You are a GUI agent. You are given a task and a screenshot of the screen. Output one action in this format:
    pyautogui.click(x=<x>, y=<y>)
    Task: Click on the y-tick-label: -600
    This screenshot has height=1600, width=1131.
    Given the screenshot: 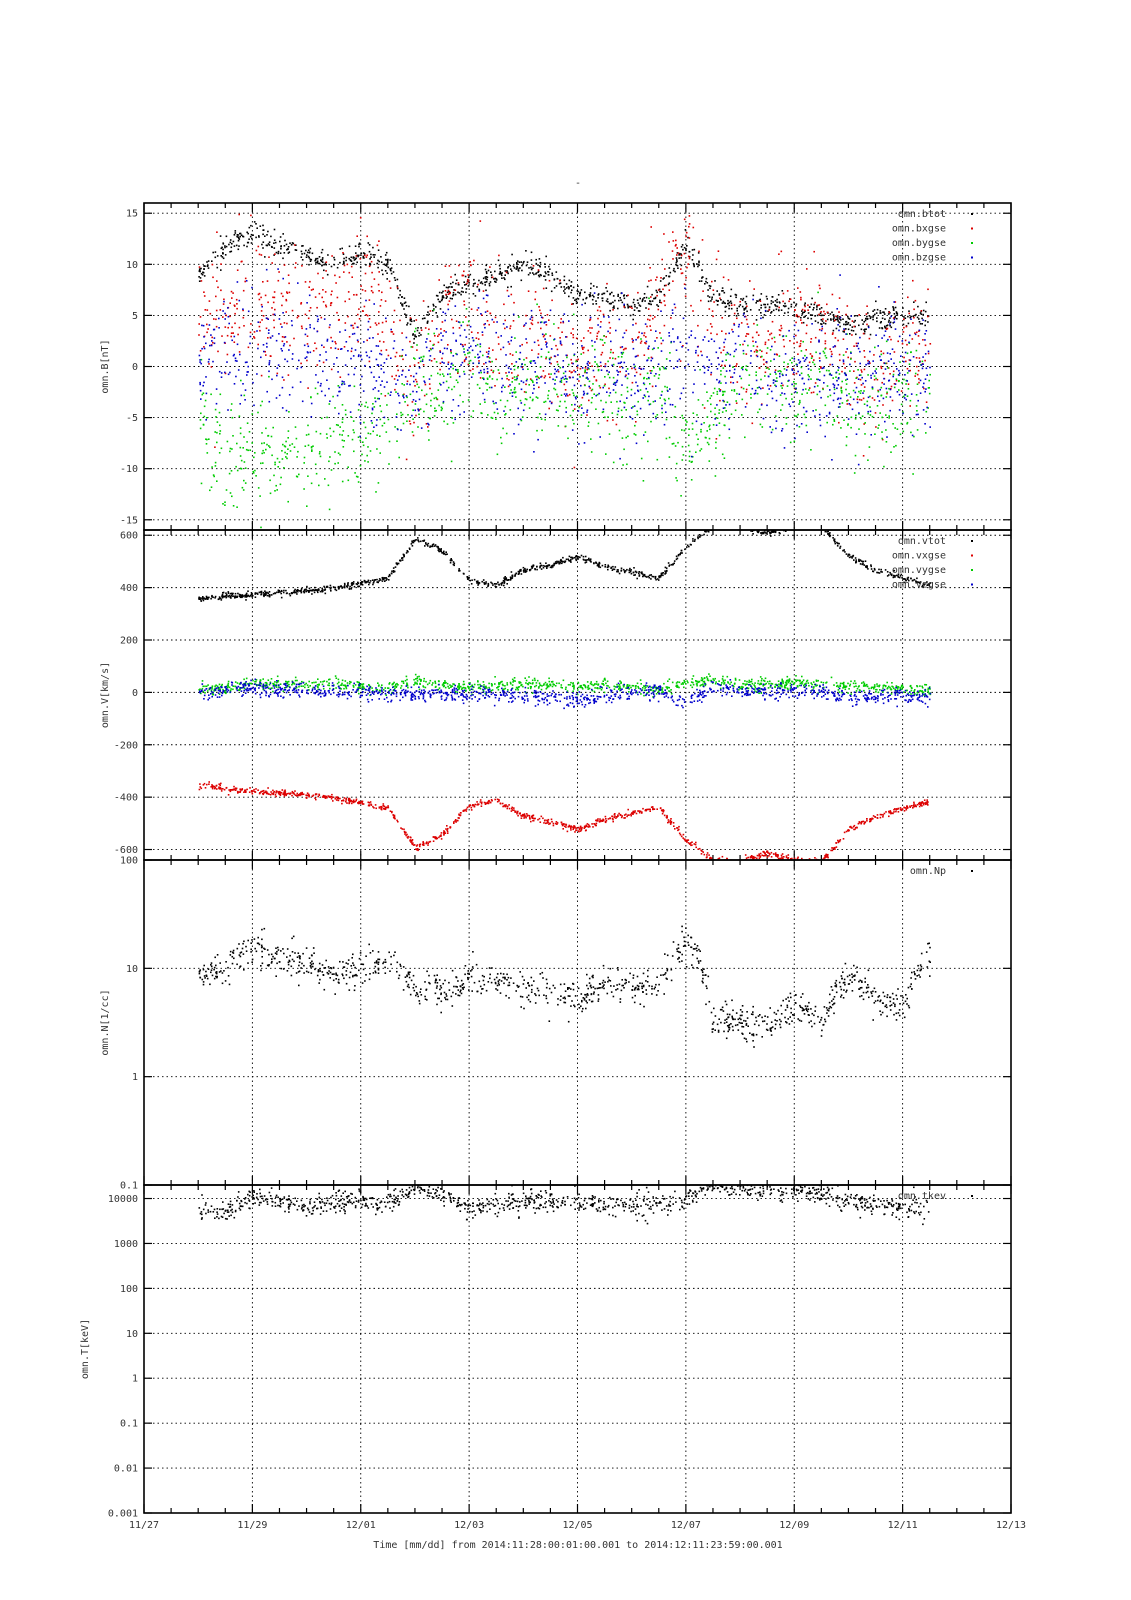 What is the action you would take?
    pyautogui.click(x=126, y=850)
    